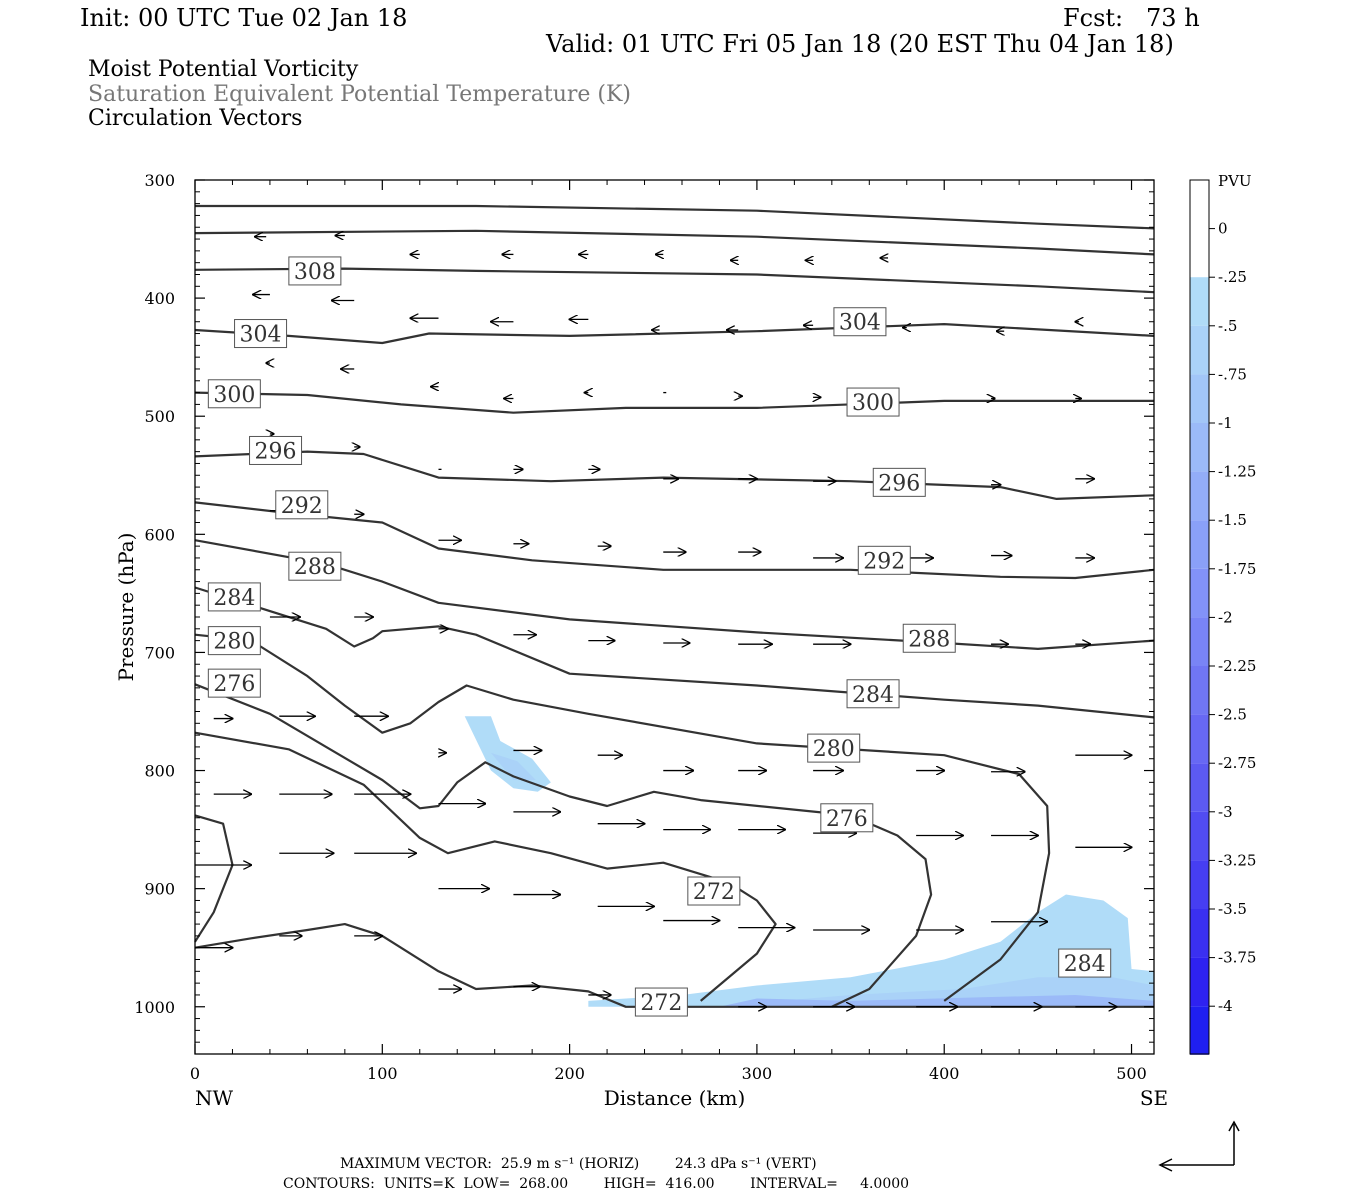 Image resolution: width=1350 pixels, height=1200 pixels. What do you see at coordinates (1237, 472) in the screenshot?
I see `colorbar-tick-label: -1.25` at bounding box center [1237, 472].